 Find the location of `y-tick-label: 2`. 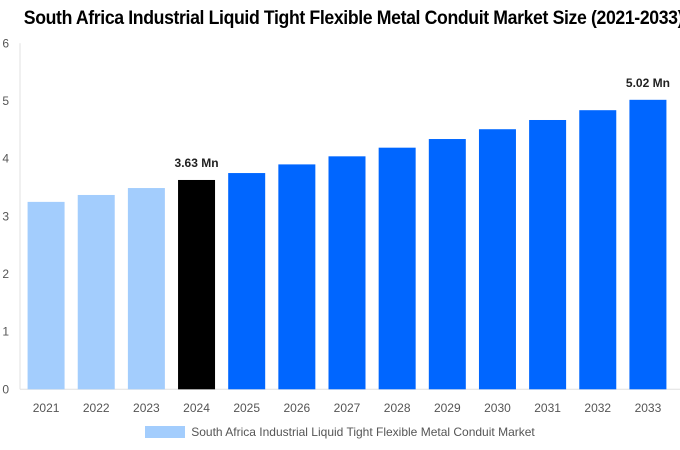

y-tick-label: 2 is located at coordinates (5, 274).